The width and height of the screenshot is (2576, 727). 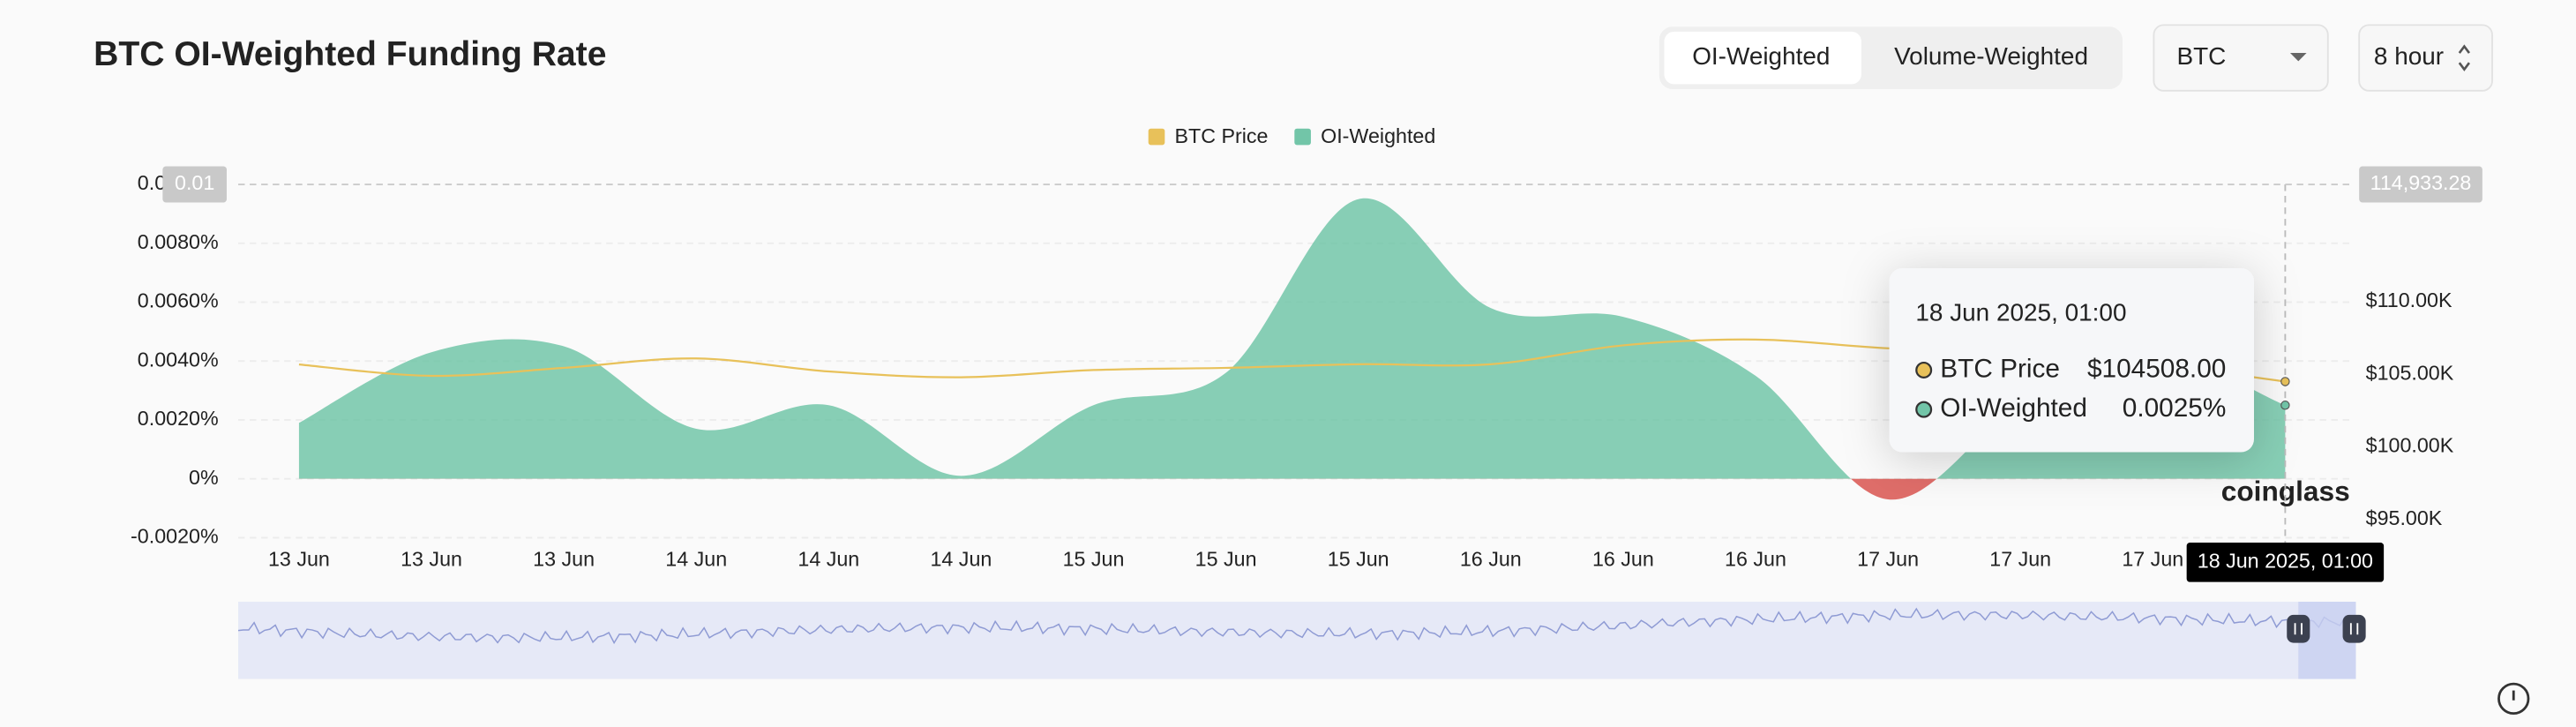 I want to click on watermark: coinglass, so click(x=2285, y=491).